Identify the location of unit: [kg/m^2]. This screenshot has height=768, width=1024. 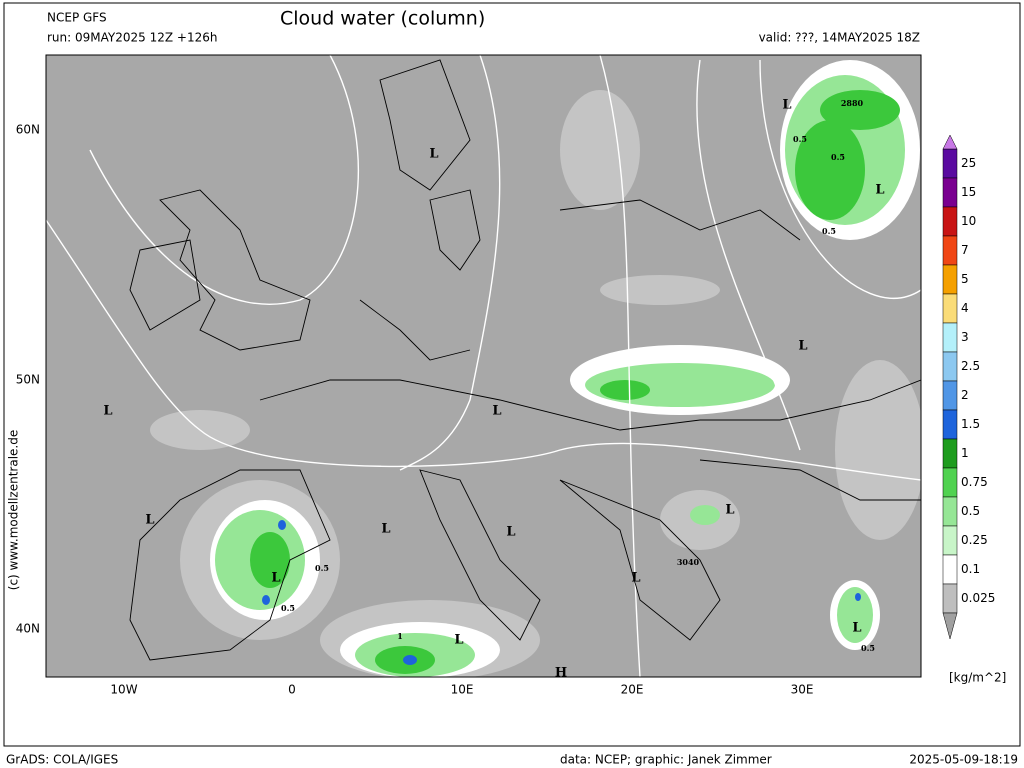
(977, 678).